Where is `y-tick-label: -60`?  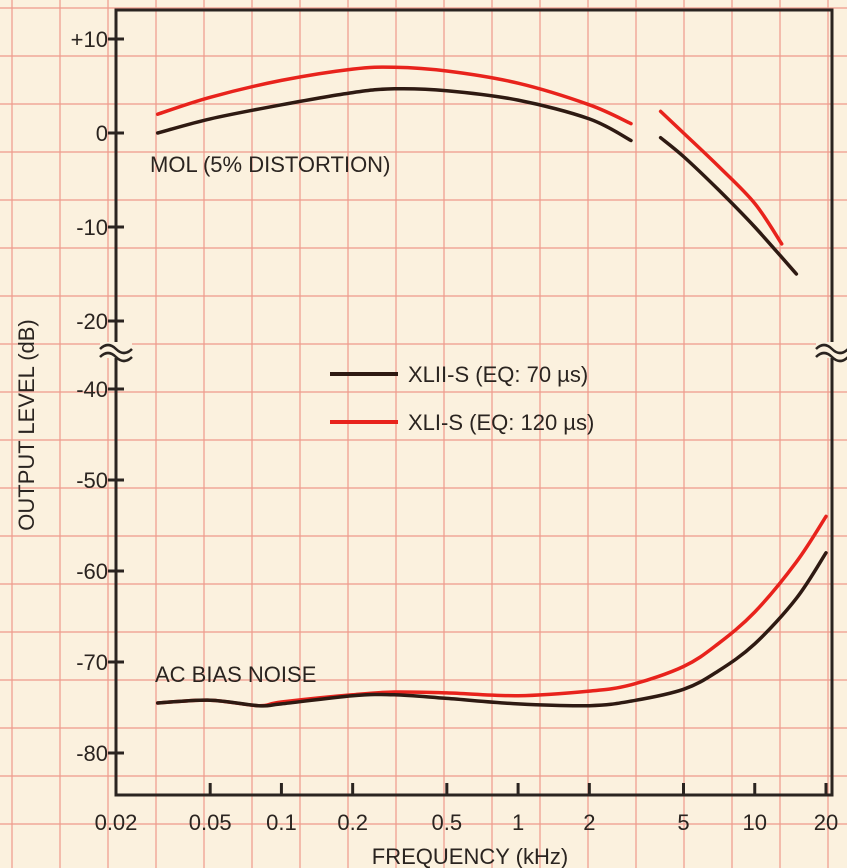 y-tick-label: -60 is located at coordinates (92, 571).